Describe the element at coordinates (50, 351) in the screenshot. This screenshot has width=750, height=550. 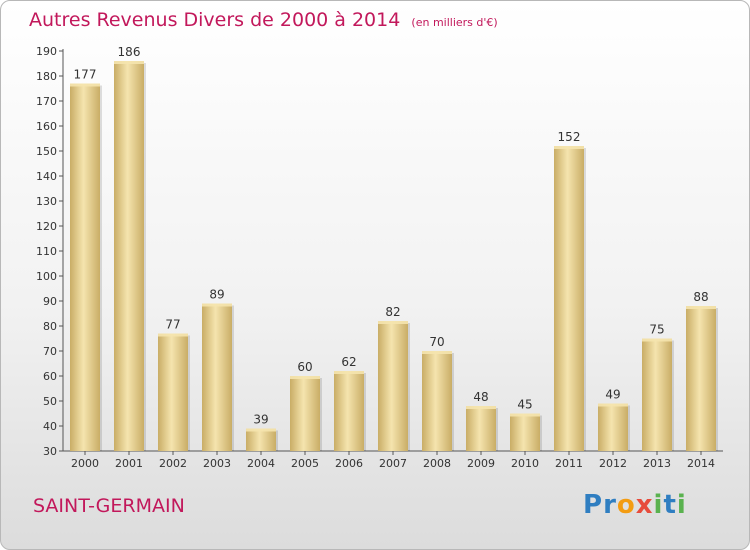
I see `y-tick-label: 70` at that location.